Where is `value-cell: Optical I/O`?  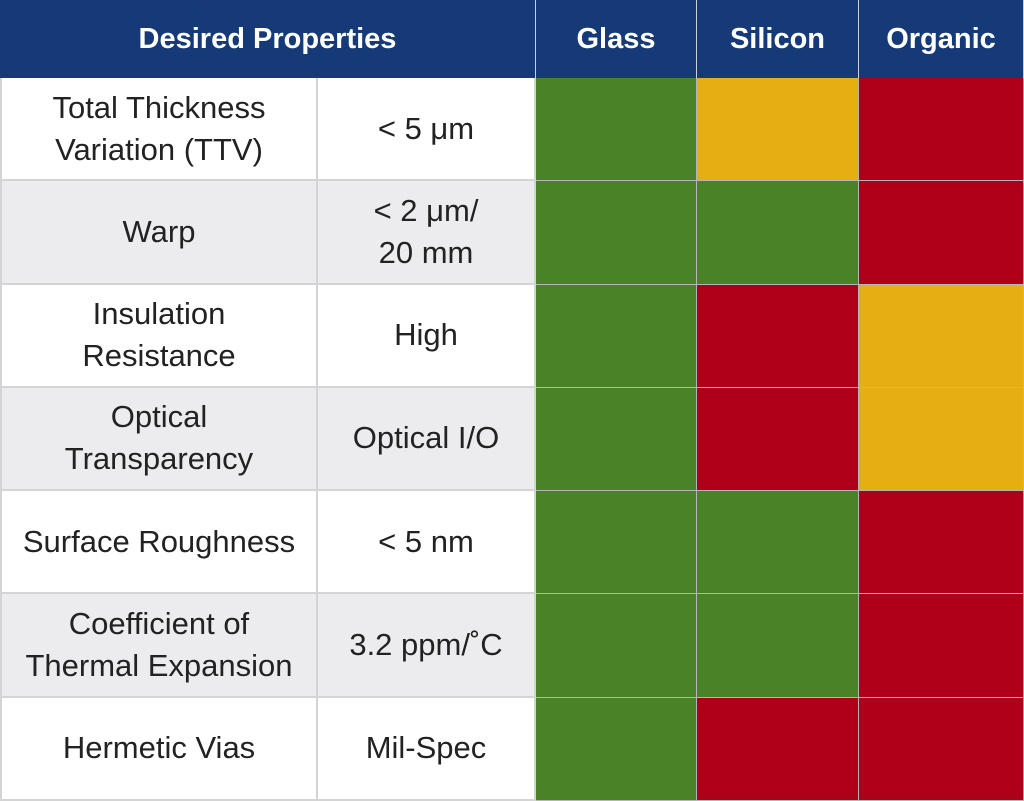
value-cell: Optical I/O is located at coordinates (427, 439).